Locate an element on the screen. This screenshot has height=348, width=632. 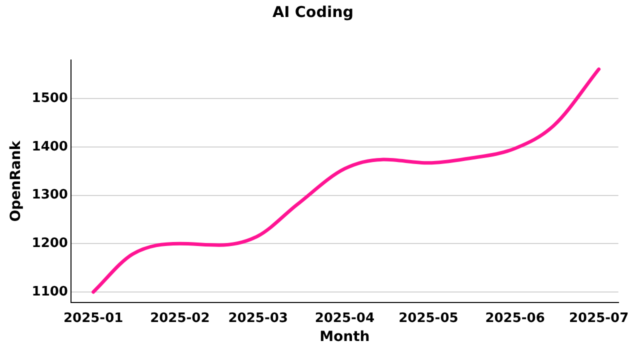
y-tick-label: 1300 is located at coordinates (50, 195).